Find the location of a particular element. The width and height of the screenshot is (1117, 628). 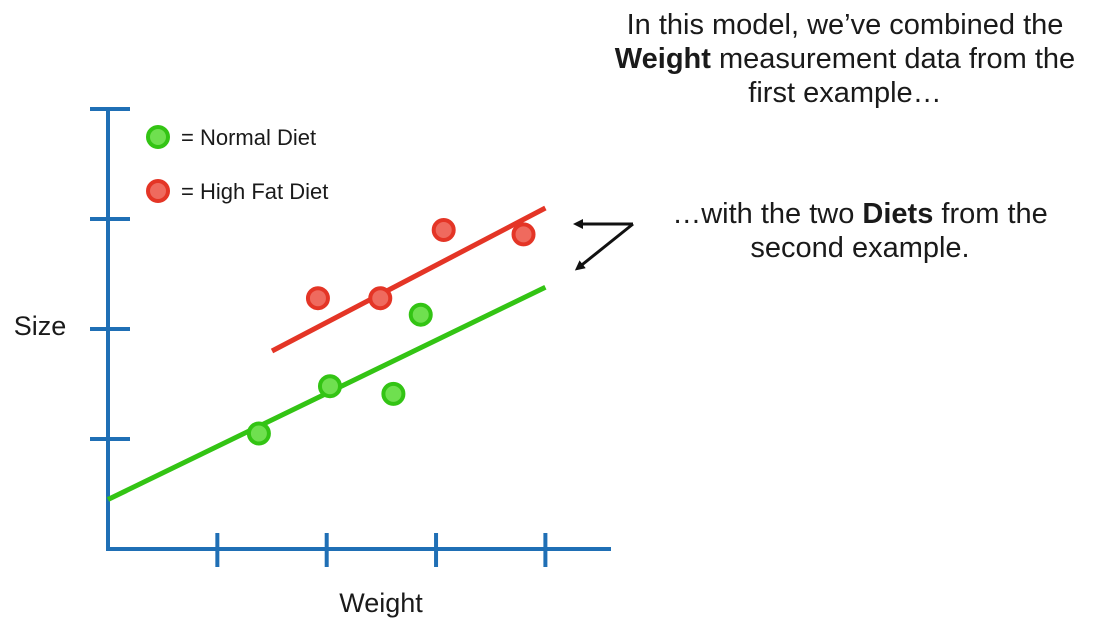

data-points is located at coordinates (391, 332).